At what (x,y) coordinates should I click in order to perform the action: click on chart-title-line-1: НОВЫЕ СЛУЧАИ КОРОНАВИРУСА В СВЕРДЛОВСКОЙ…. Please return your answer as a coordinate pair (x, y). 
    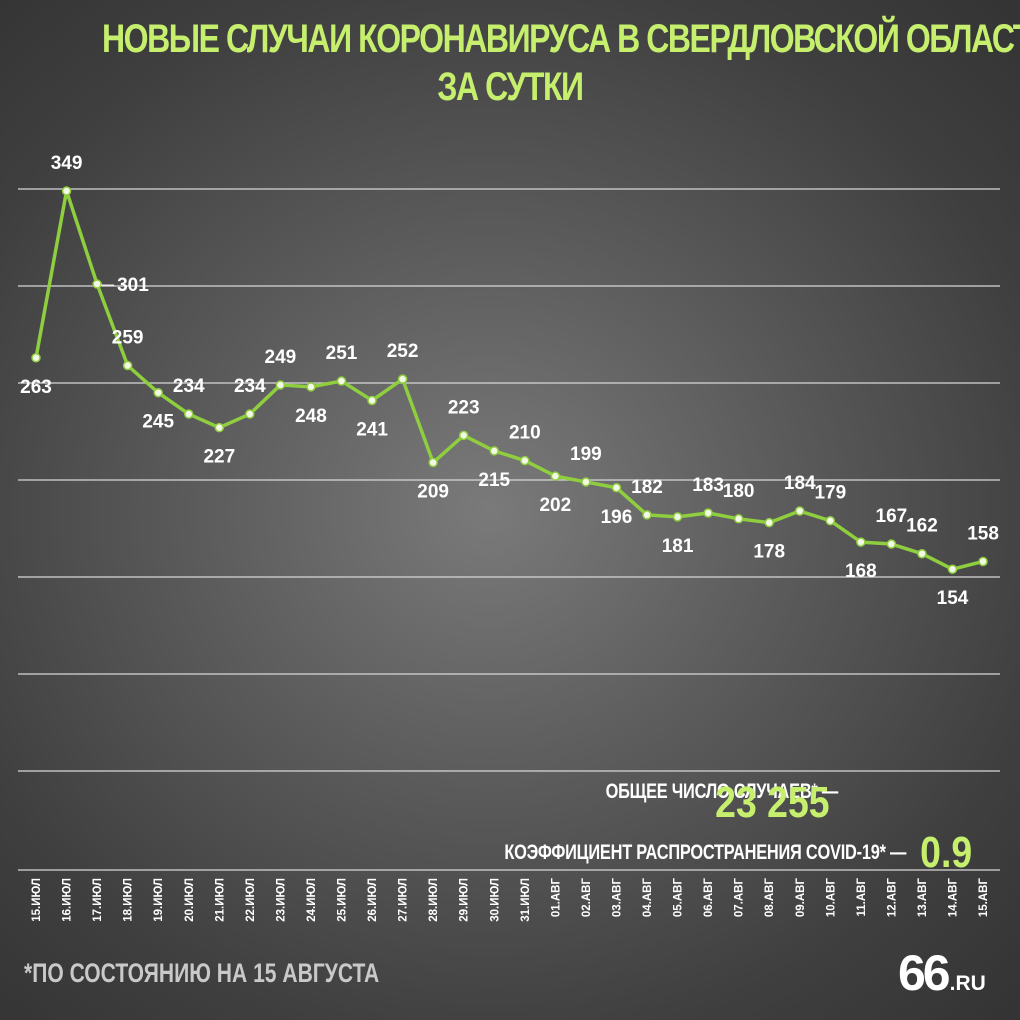
    Looking at the image, I should click on (561, 39).